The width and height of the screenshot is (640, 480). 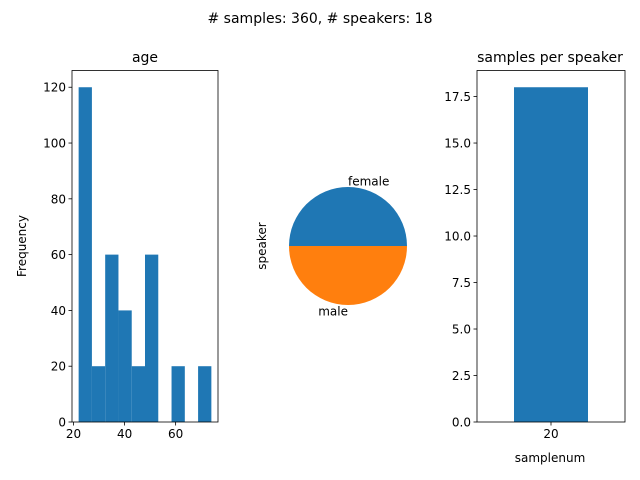 What do you see at coordinates (551, 254) in the screenshot?
I see `samples-bar` at bounding box center [551, 254].